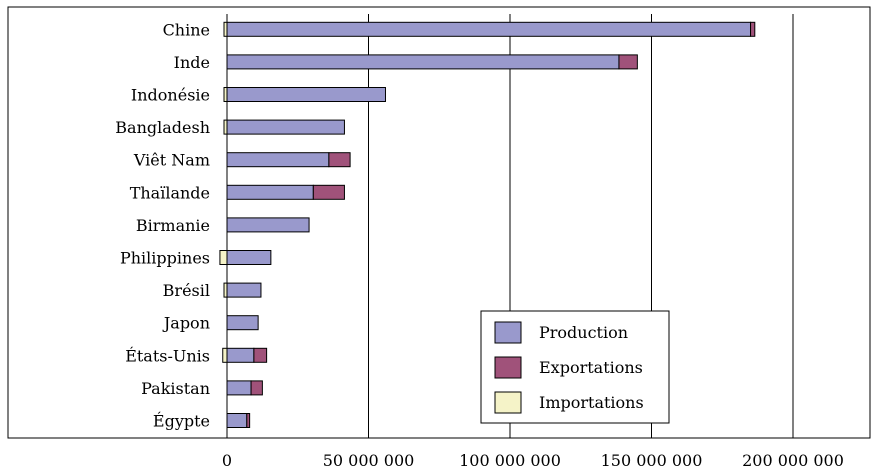 Image resolution: width=873 pixels, height=475 pixels. What do you see at coordinates (186, 29) in the screenshot?
I see `category-label: Chine` at bounding box center [186, 29].